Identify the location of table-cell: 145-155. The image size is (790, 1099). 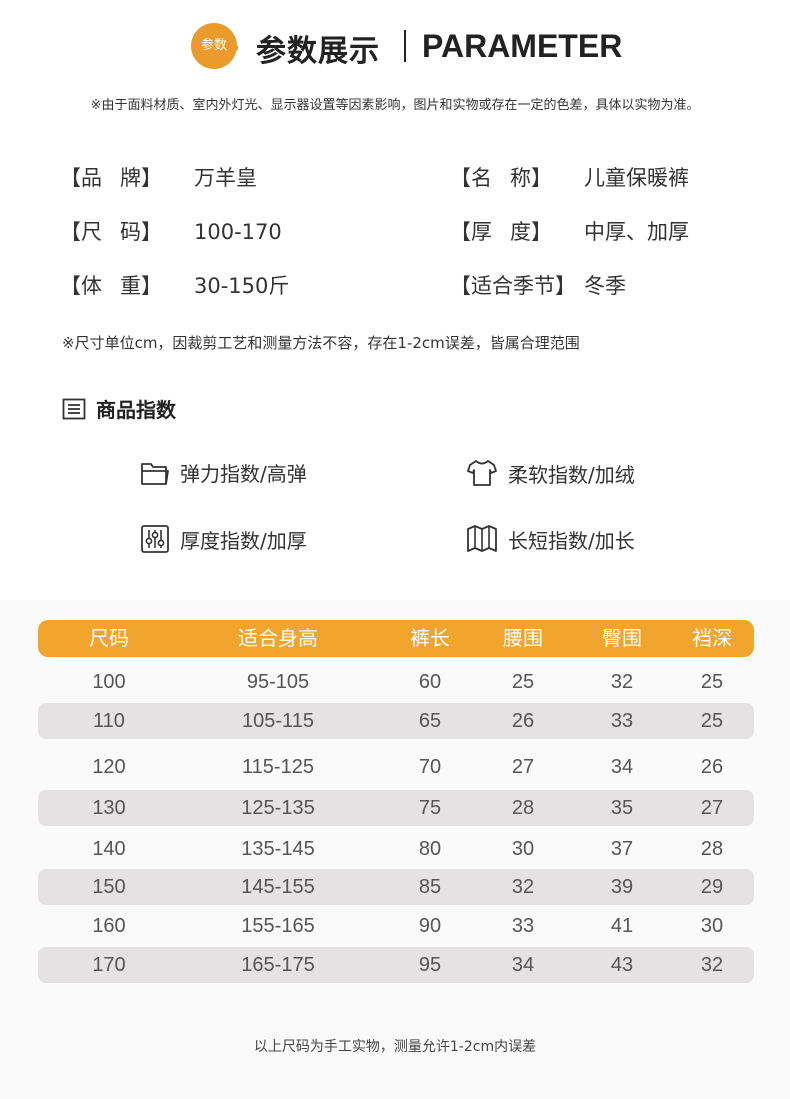
(278, 887).